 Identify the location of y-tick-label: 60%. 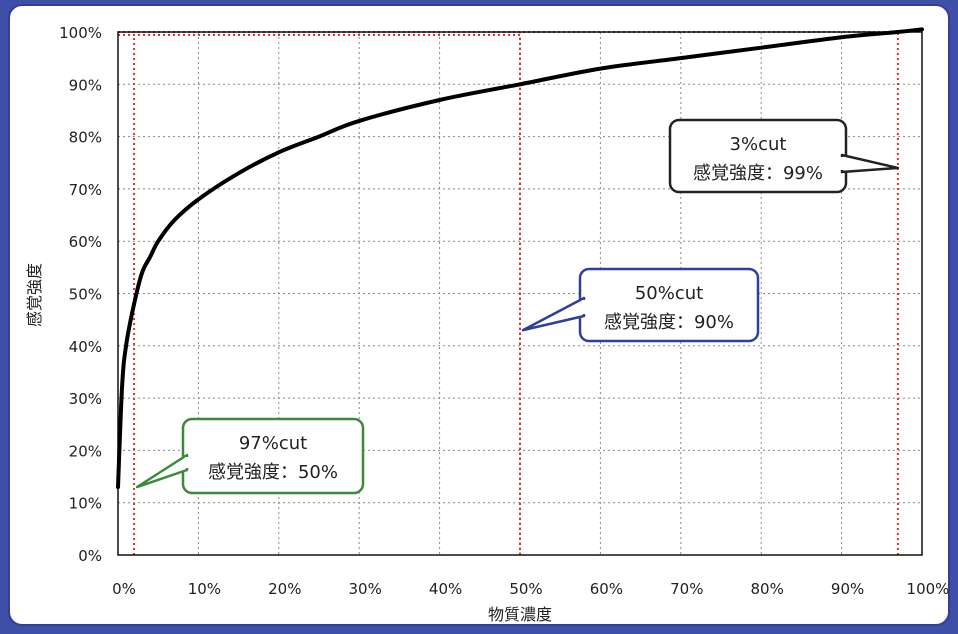
(85, 242).